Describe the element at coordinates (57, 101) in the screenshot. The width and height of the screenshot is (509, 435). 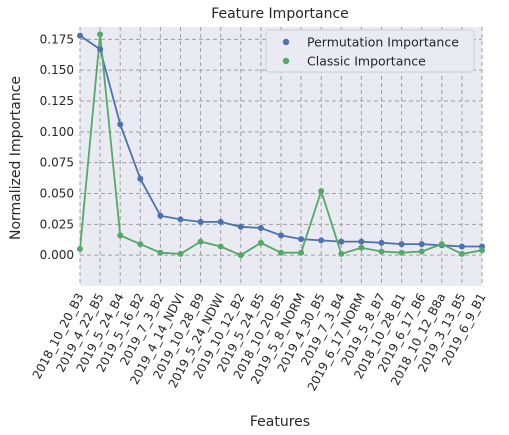
I see `y-tick-label: 0.125` at that location.